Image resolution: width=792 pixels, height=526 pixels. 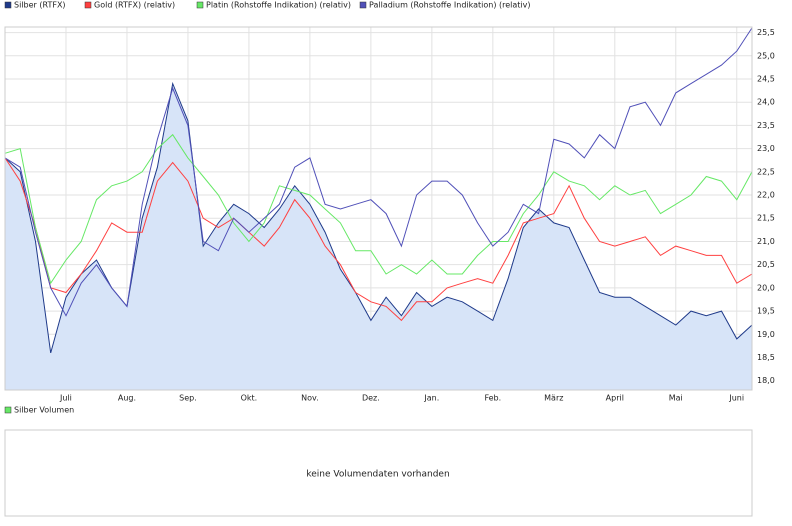 What do you see at coordinates (766, 264) in the screenshot?
I see `y-tick-label: 20,5` at bounding box center [766, 264].